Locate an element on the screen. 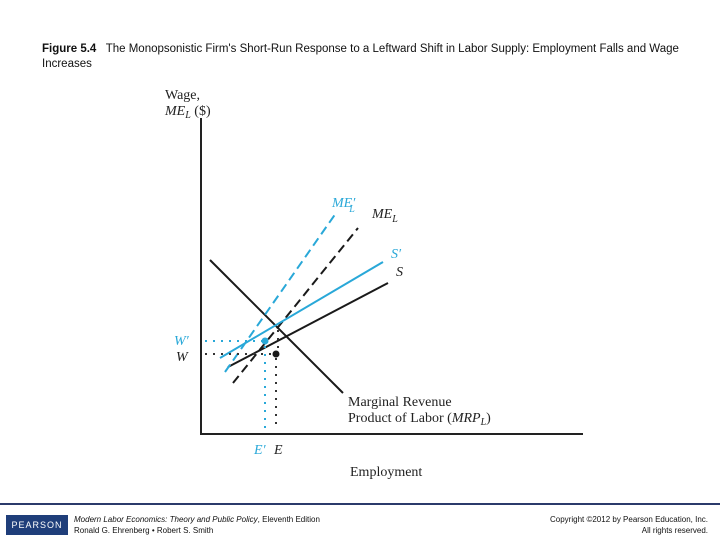 The image size is (720, 542). me-label: MEL is located at coordinates (384, 216).